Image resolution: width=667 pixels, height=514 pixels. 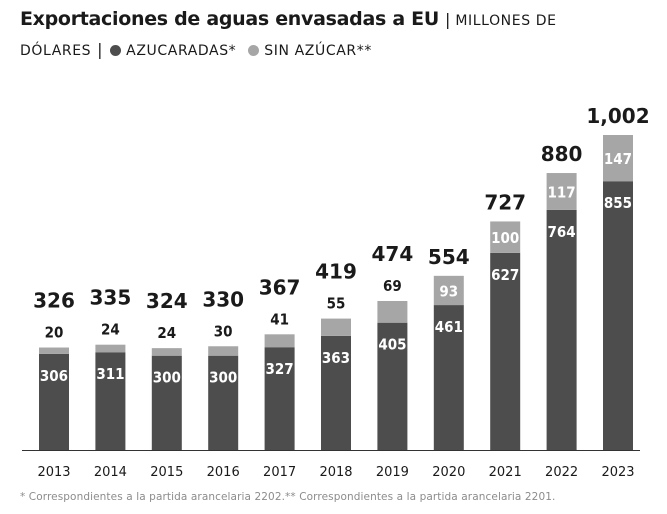 I want to click on label-sugar-2022: 764, so click(x=562, y=232).